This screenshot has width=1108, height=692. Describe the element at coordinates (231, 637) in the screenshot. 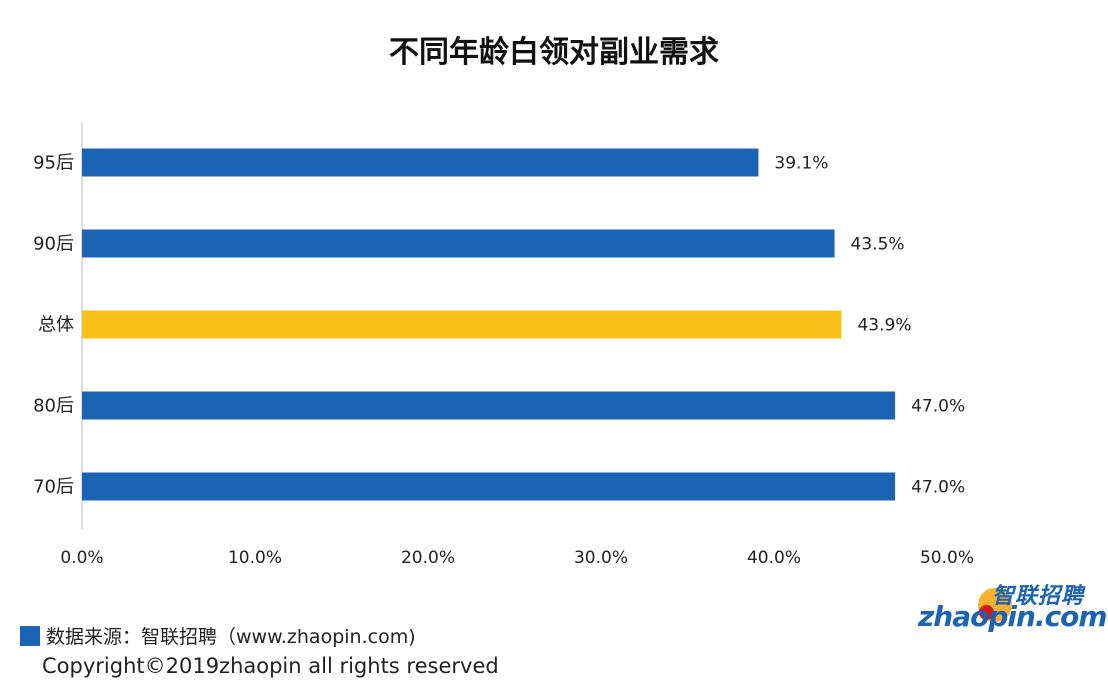

I see `data-source-text: 数据来源：智联招聘（www.zhaopin.com)` at that location.